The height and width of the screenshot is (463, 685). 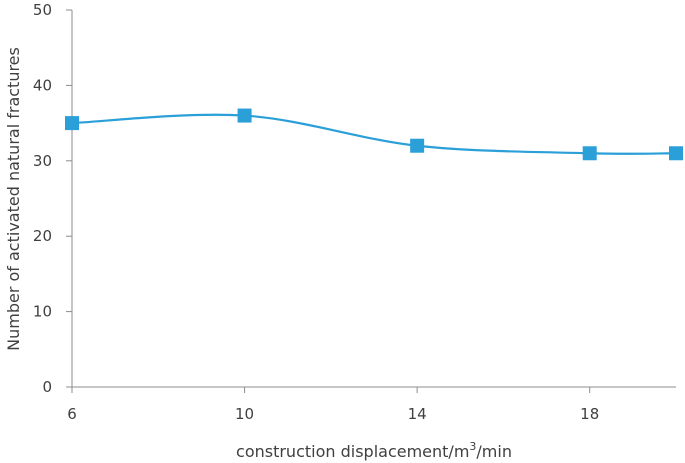 What do you see at coordinates (42, 236) in the screenshot?
I see `y-tick-label: 20` at bounding box center [42, 236].